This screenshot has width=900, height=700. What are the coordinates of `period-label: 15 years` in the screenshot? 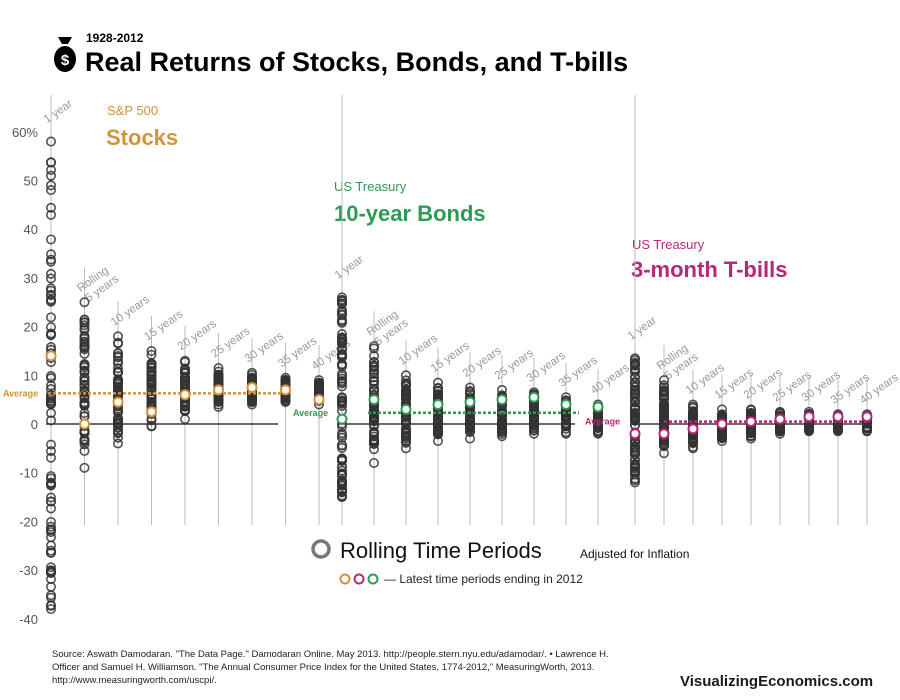 It's located at (163, 325).